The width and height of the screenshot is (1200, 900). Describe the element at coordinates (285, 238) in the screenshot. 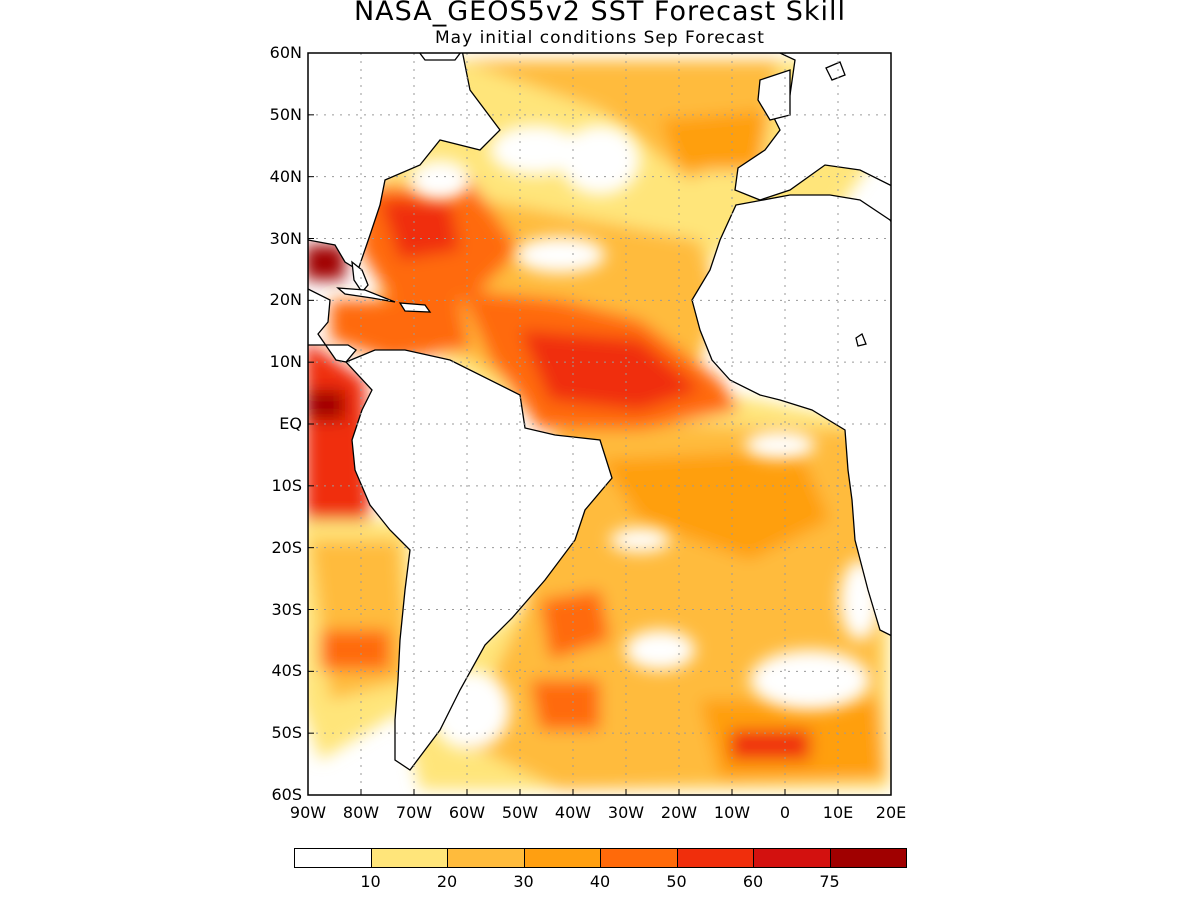

I see `lat-label: 30N` at that location.